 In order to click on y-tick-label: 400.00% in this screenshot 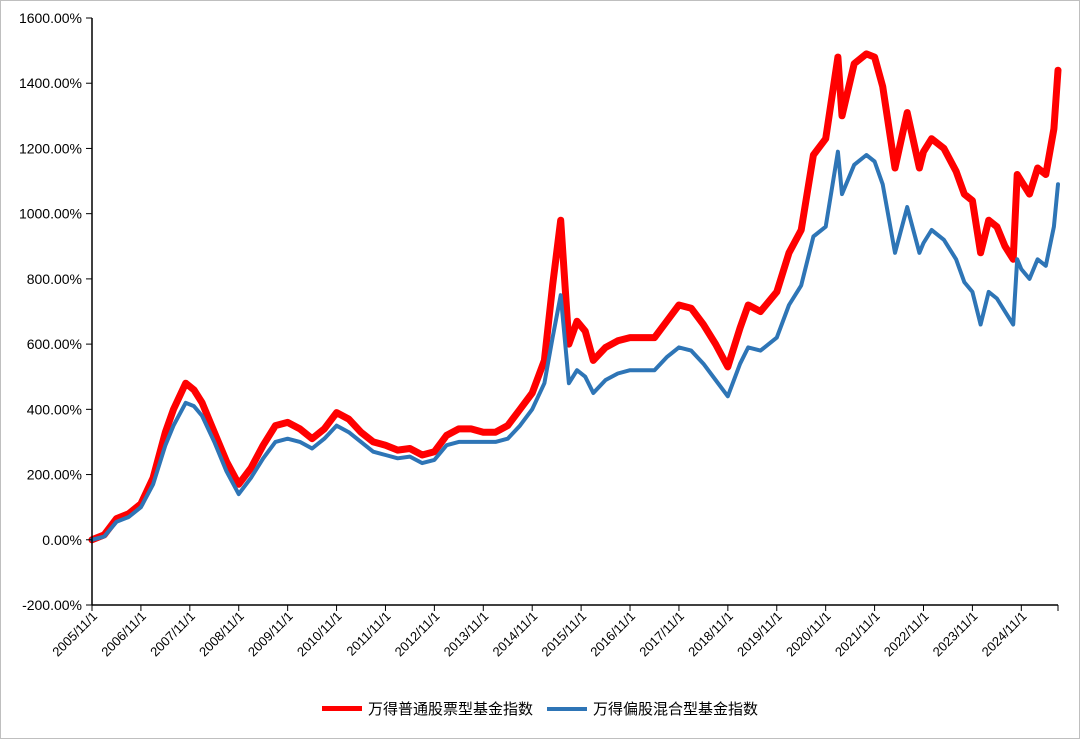, I will do `click(54, 409)`.